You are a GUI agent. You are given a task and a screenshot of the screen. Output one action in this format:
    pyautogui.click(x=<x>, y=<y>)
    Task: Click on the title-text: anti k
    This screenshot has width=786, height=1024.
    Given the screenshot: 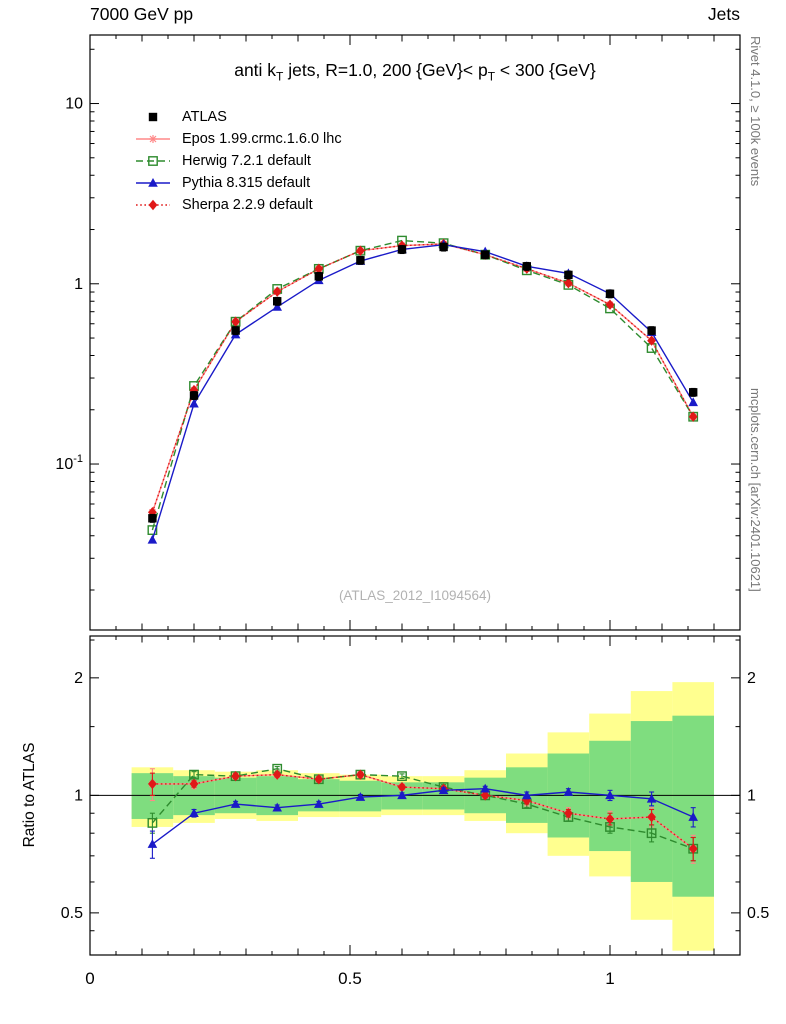 What is the action you would take?
    pyautogui.click(x=255, y=70)
    